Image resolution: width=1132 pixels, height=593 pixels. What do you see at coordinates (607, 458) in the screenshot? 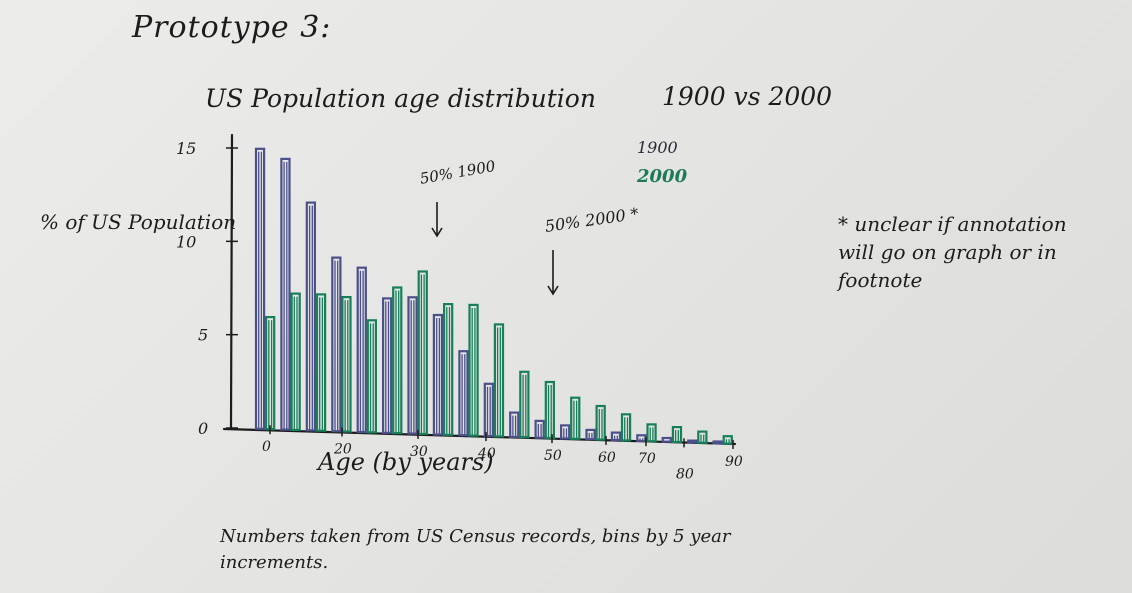
I see `x-tick-label-60: 60` at bounding box center [607, 458].